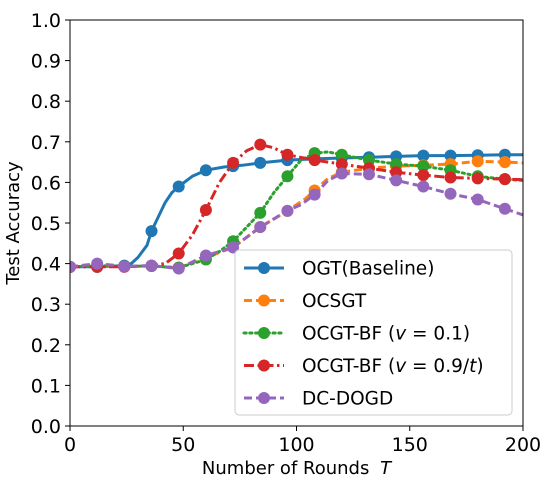 The height and width of the screenshot is (500, 550). Describe the element at coordinates (183, 445) in the screenshot. I see `x-tick-label: 50` at that location.